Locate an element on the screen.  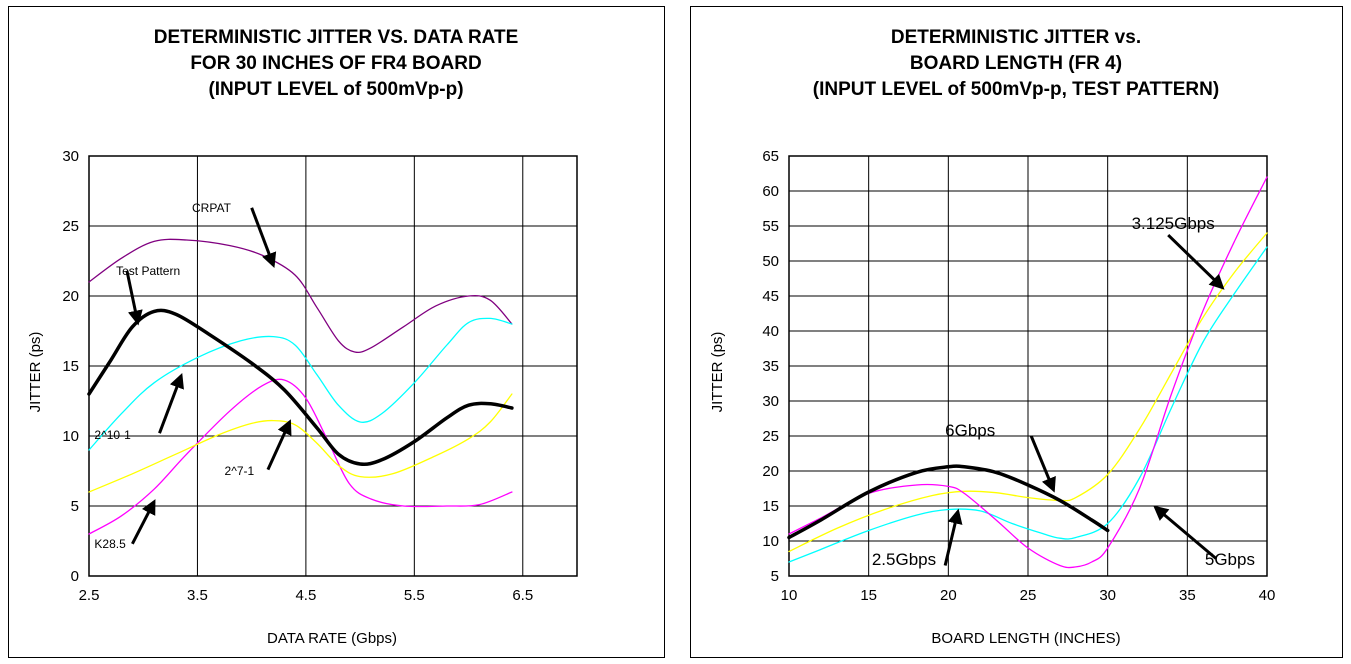
chart-title-line-1: DETERMINISTIC JITTER VS. DATA RATE is located at coordinates (336, 37).